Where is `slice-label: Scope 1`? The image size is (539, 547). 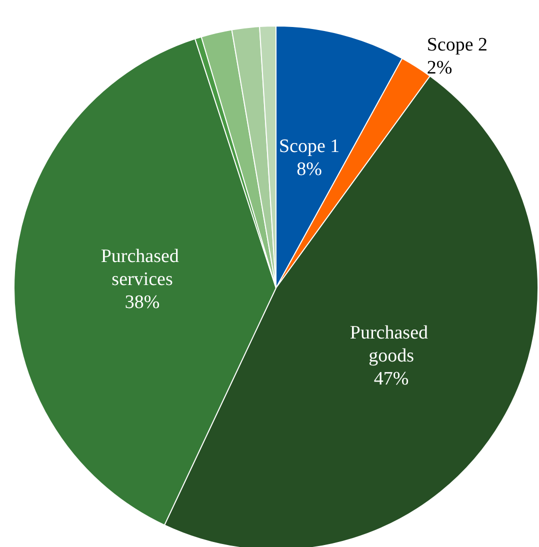 slice-label: Scope 1 is located at coordinates (309, 147).